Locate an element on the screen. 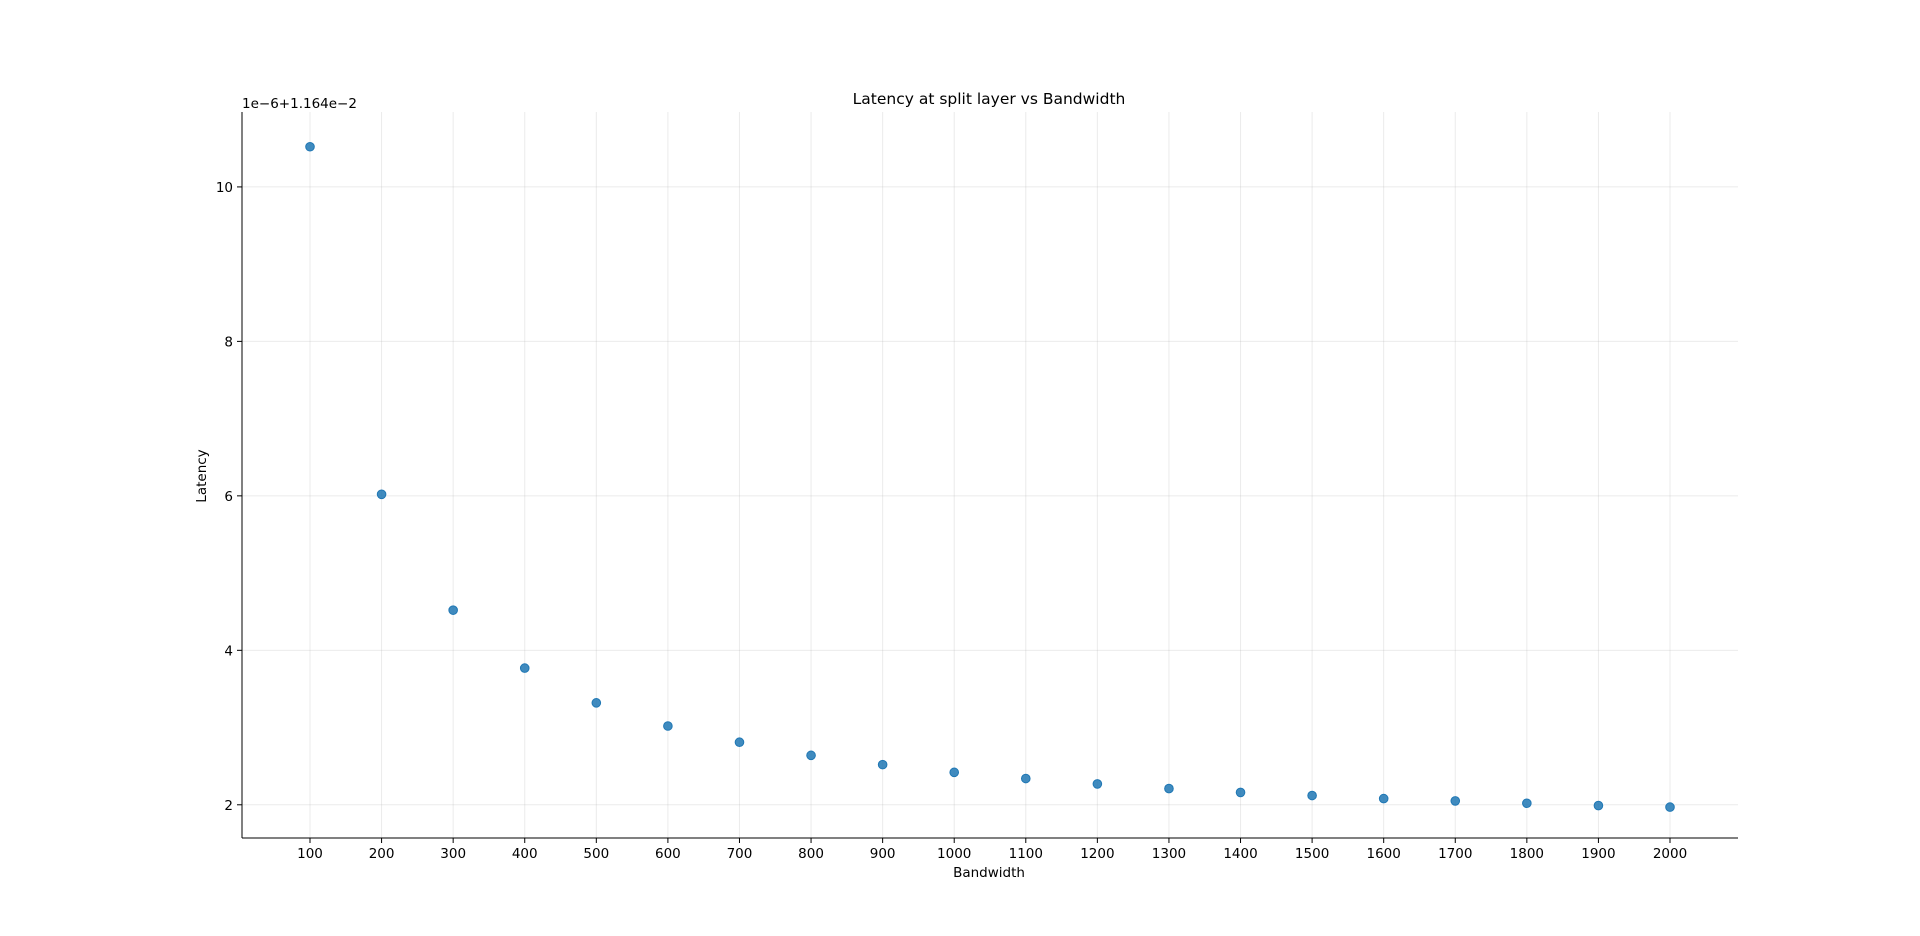 The image size is (1920, 936). x-tick-label: 1600 is located at coordinates (1384, 854).